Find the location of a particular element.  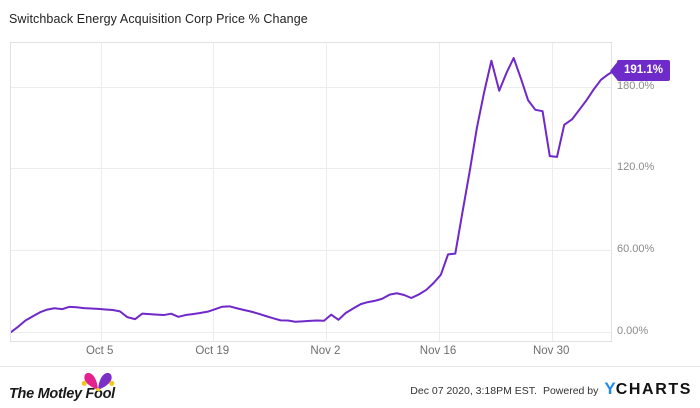

x-axis-tick-label: Oct 5 is located at coordinates (99, 351).